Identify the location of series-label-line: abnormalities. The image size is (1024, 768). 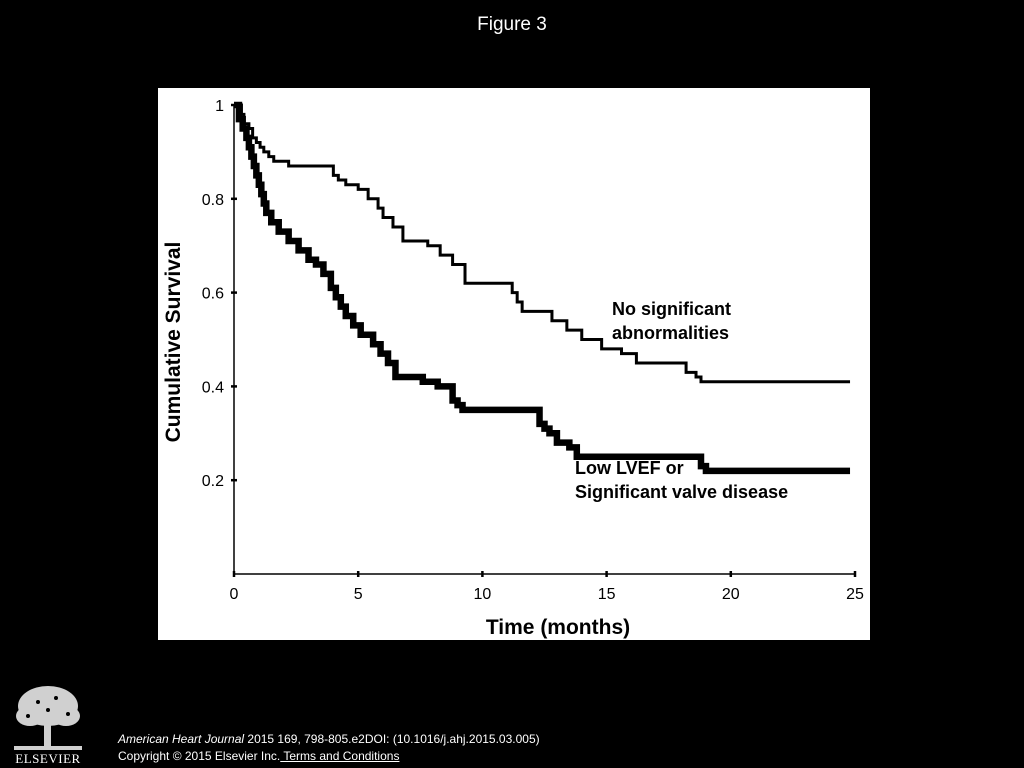
(670, 333).